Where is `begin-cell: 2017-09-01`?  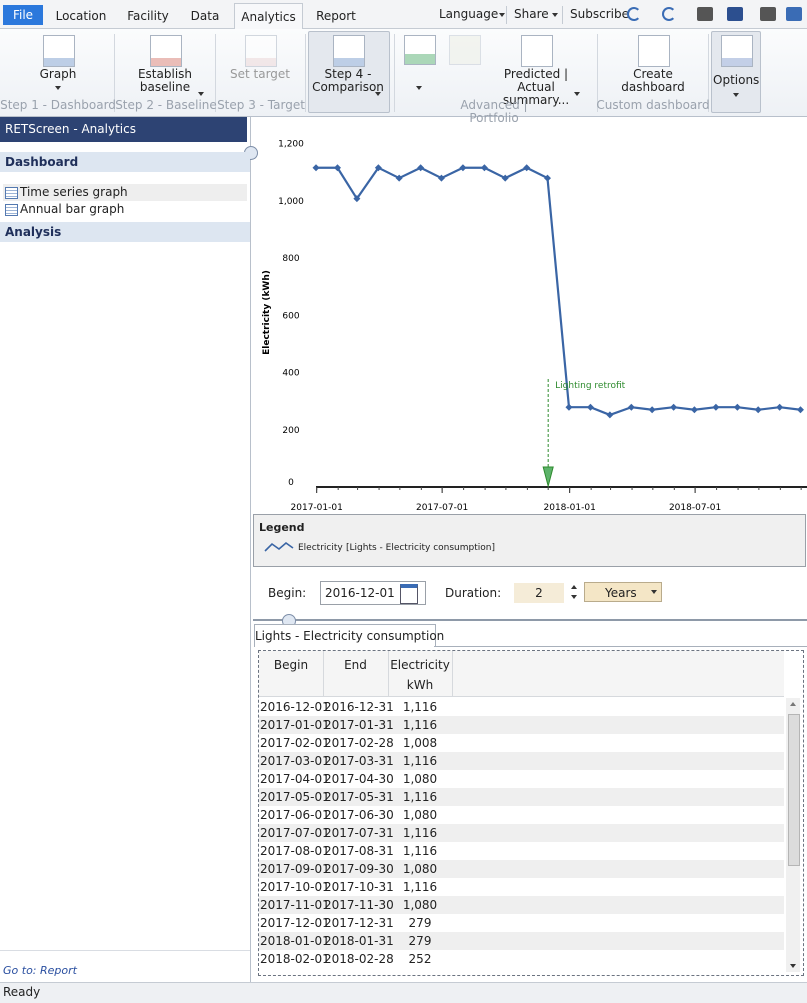
begin-cell: 2017-09-01 is located at coordinates (295, 869).